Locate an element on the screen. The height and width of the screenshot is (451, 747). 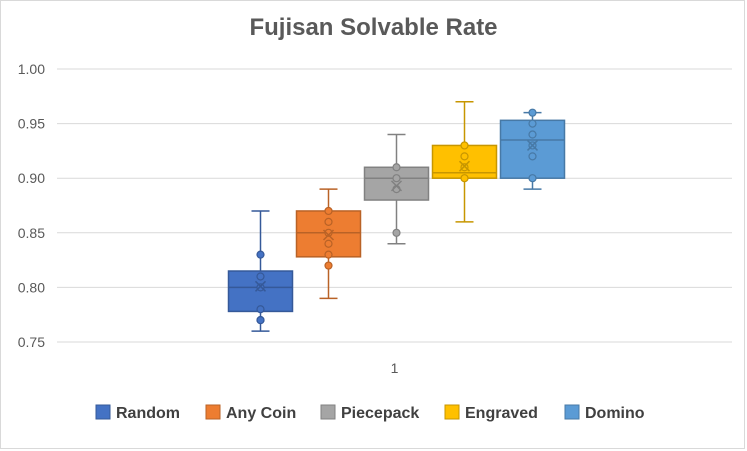
legend-item: Random is located at coordinates (137, 413).